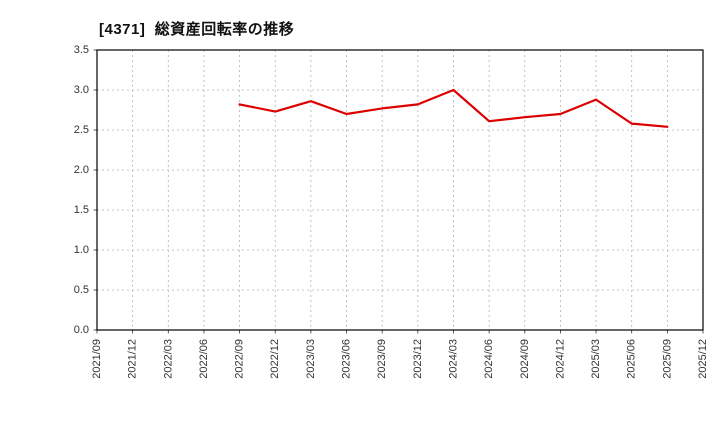 The height and width of the screenshot is (440, 720). What do you see at coordinates (81, 50) in the screenshot?
I see `y-tick-label: 3.5` at bounding box center [81, 50].